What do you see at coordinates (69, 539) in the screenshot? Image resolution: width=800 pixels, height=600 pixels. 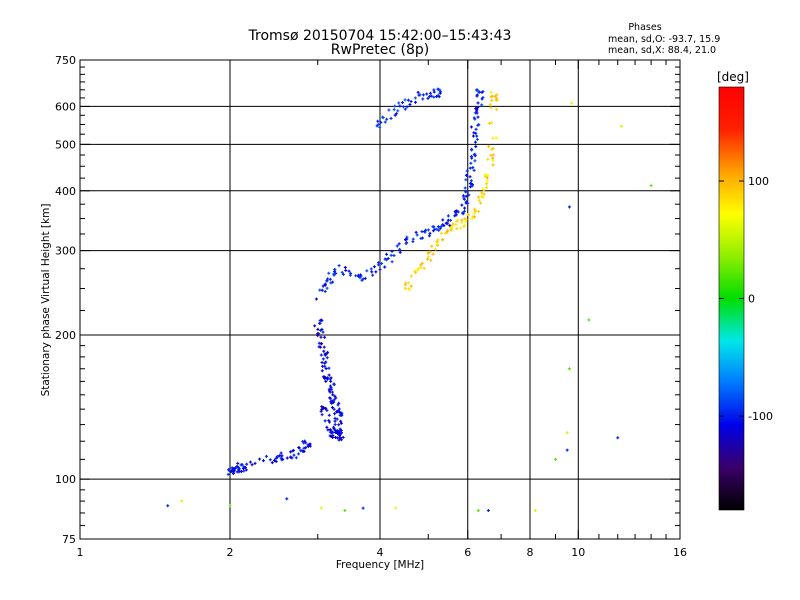 I see `y-tick-label: 75` at bounding box center [69, 539].